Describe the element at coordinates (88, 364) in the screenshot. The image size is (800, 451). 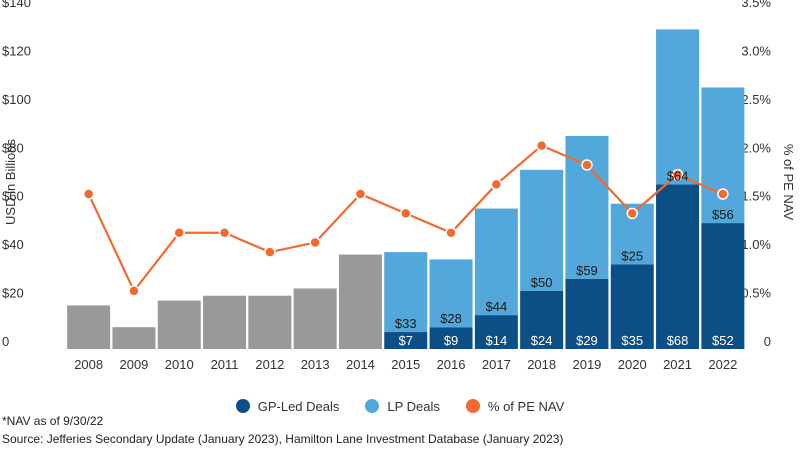
I see `x-tick-label: 2008` at that location.